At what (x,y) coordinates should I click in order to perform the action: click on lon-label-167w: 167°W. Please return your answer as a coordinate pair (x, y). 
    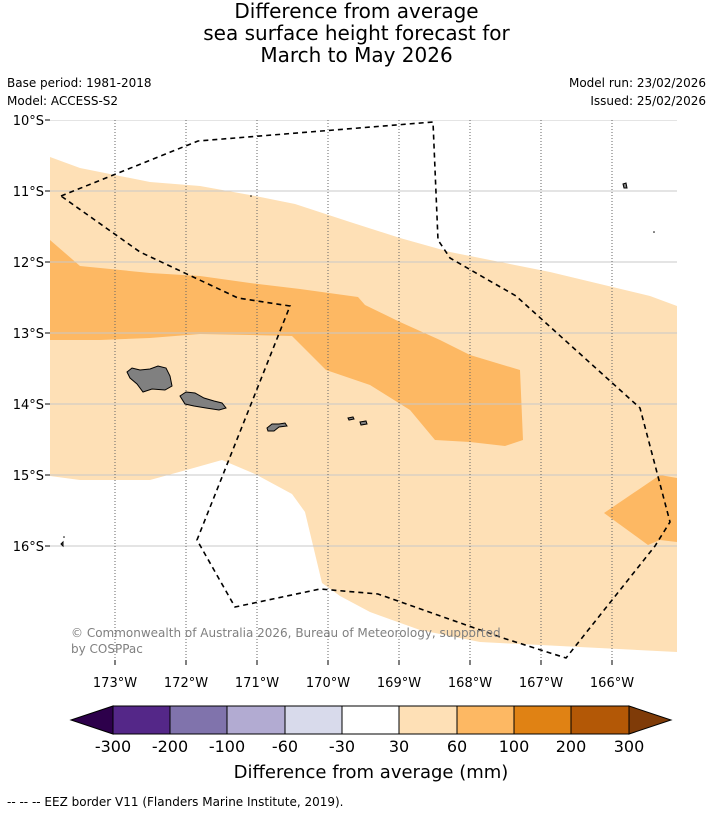
    Looking at the image, I should click on (541, 683).